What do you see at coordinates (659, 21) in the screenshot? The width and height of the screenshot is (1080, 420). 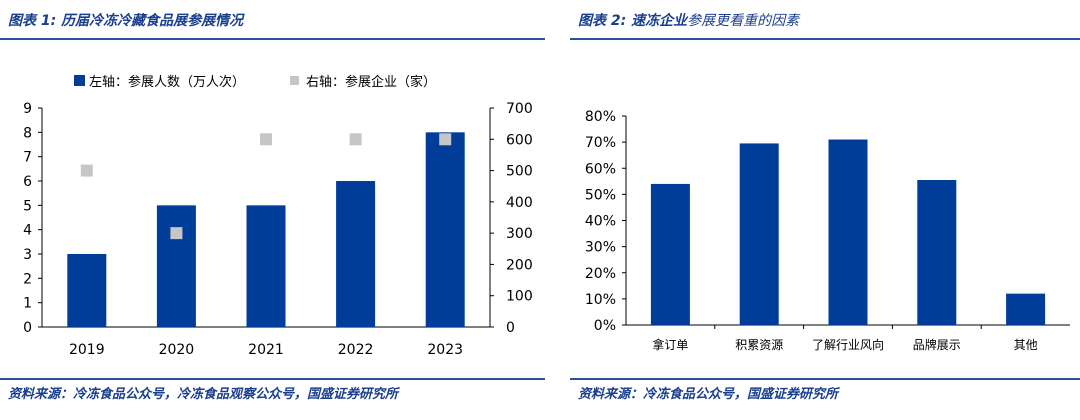 I see `right-title-bold: 速冻企业` at bounding box center [659, 21].